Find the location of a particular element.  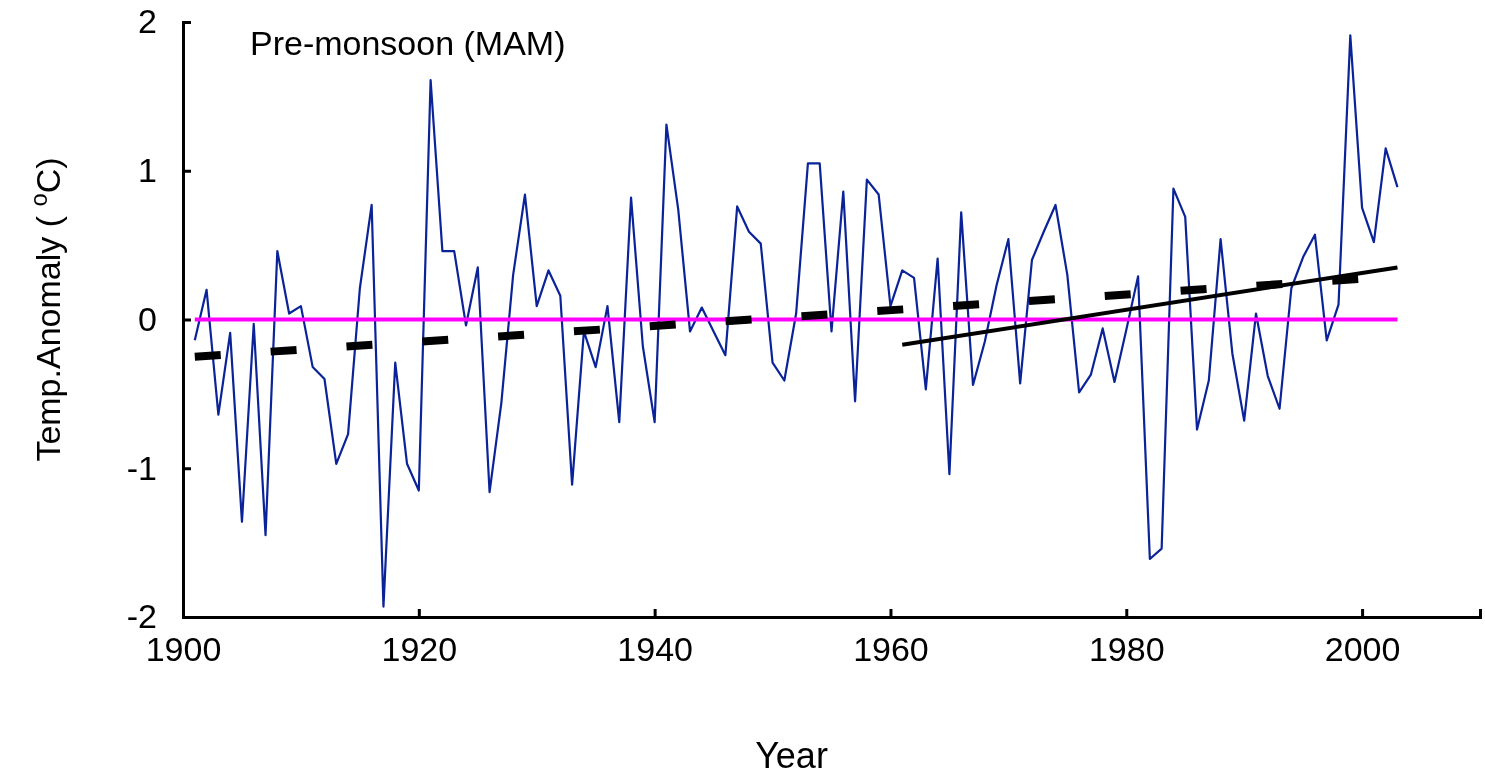

x-tick-label: 1960 is located at coordinates (891, 649).